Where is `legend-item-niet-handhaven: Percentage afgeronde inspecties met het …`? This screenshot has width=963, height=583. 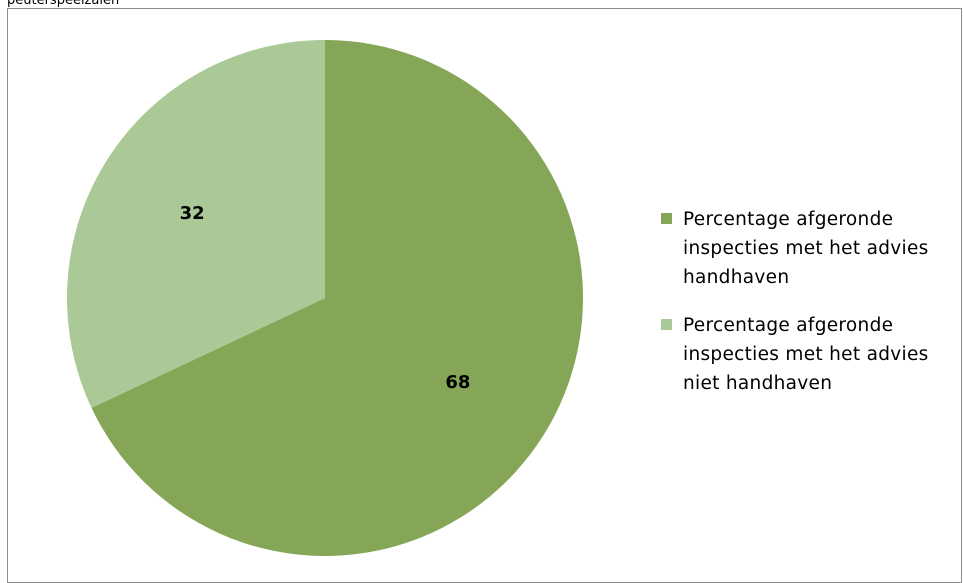
legend-item-niet-handhaven: Percentage afgeronde inspecties met het … is located at coordinates (811, 354).